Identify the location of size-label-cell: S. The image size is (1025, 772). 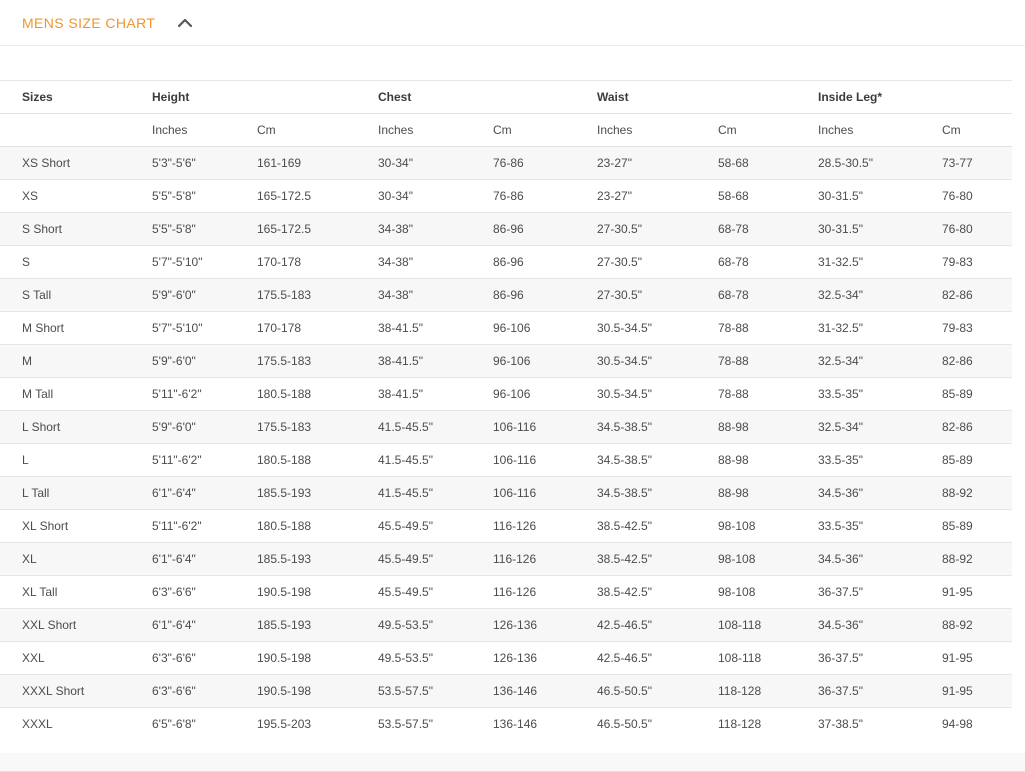
(26, 262).